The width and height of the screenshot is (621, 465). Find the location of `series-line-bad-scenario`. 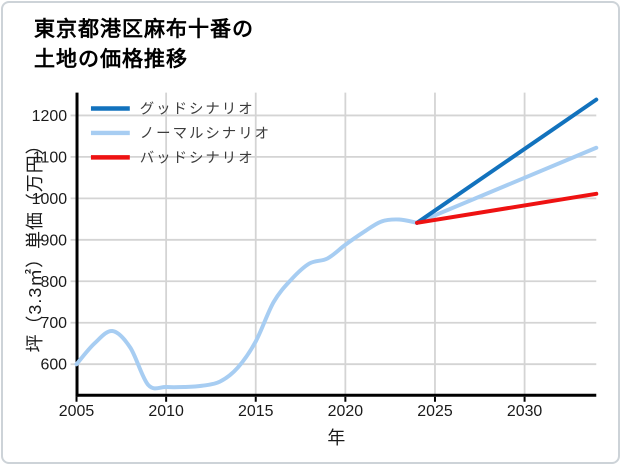

series-line-bad-scenario is located at coordinates (507, 208).